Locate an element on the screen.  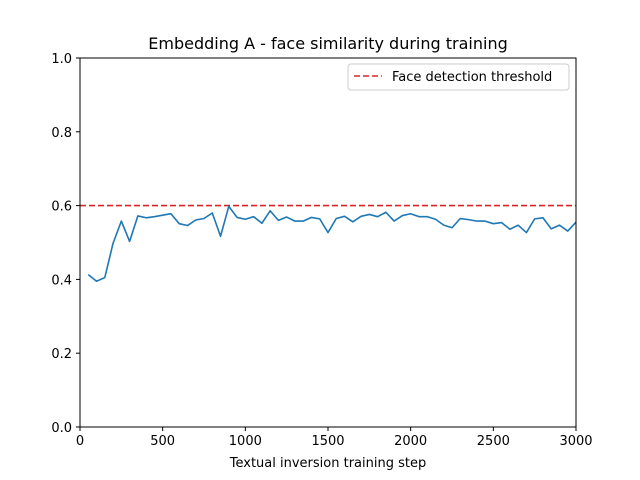
legend-label-threshold: Face detection threshold is located at coordinates (472, 77).